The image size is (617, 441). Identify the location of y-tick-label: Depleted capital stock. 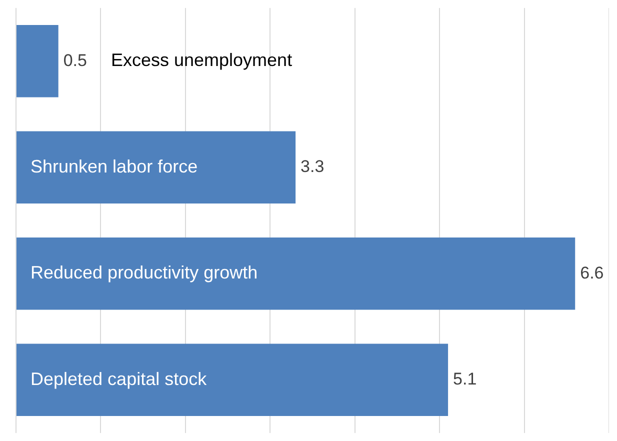
(119, 378).